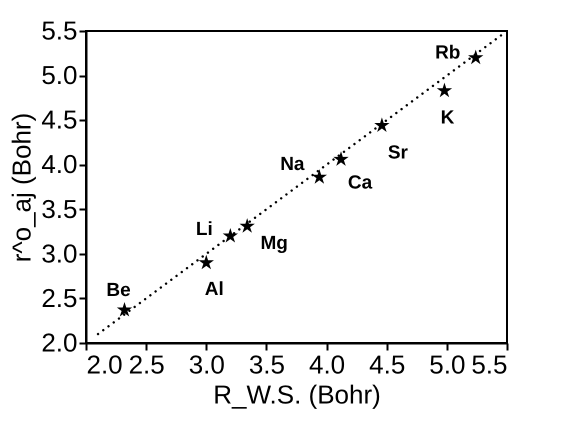 This screenshot has width=579, height=429. What do you see at coordinates (447, 53) in the screenshot?
I see `annotation: Rb` at bounding box center [447, 53].